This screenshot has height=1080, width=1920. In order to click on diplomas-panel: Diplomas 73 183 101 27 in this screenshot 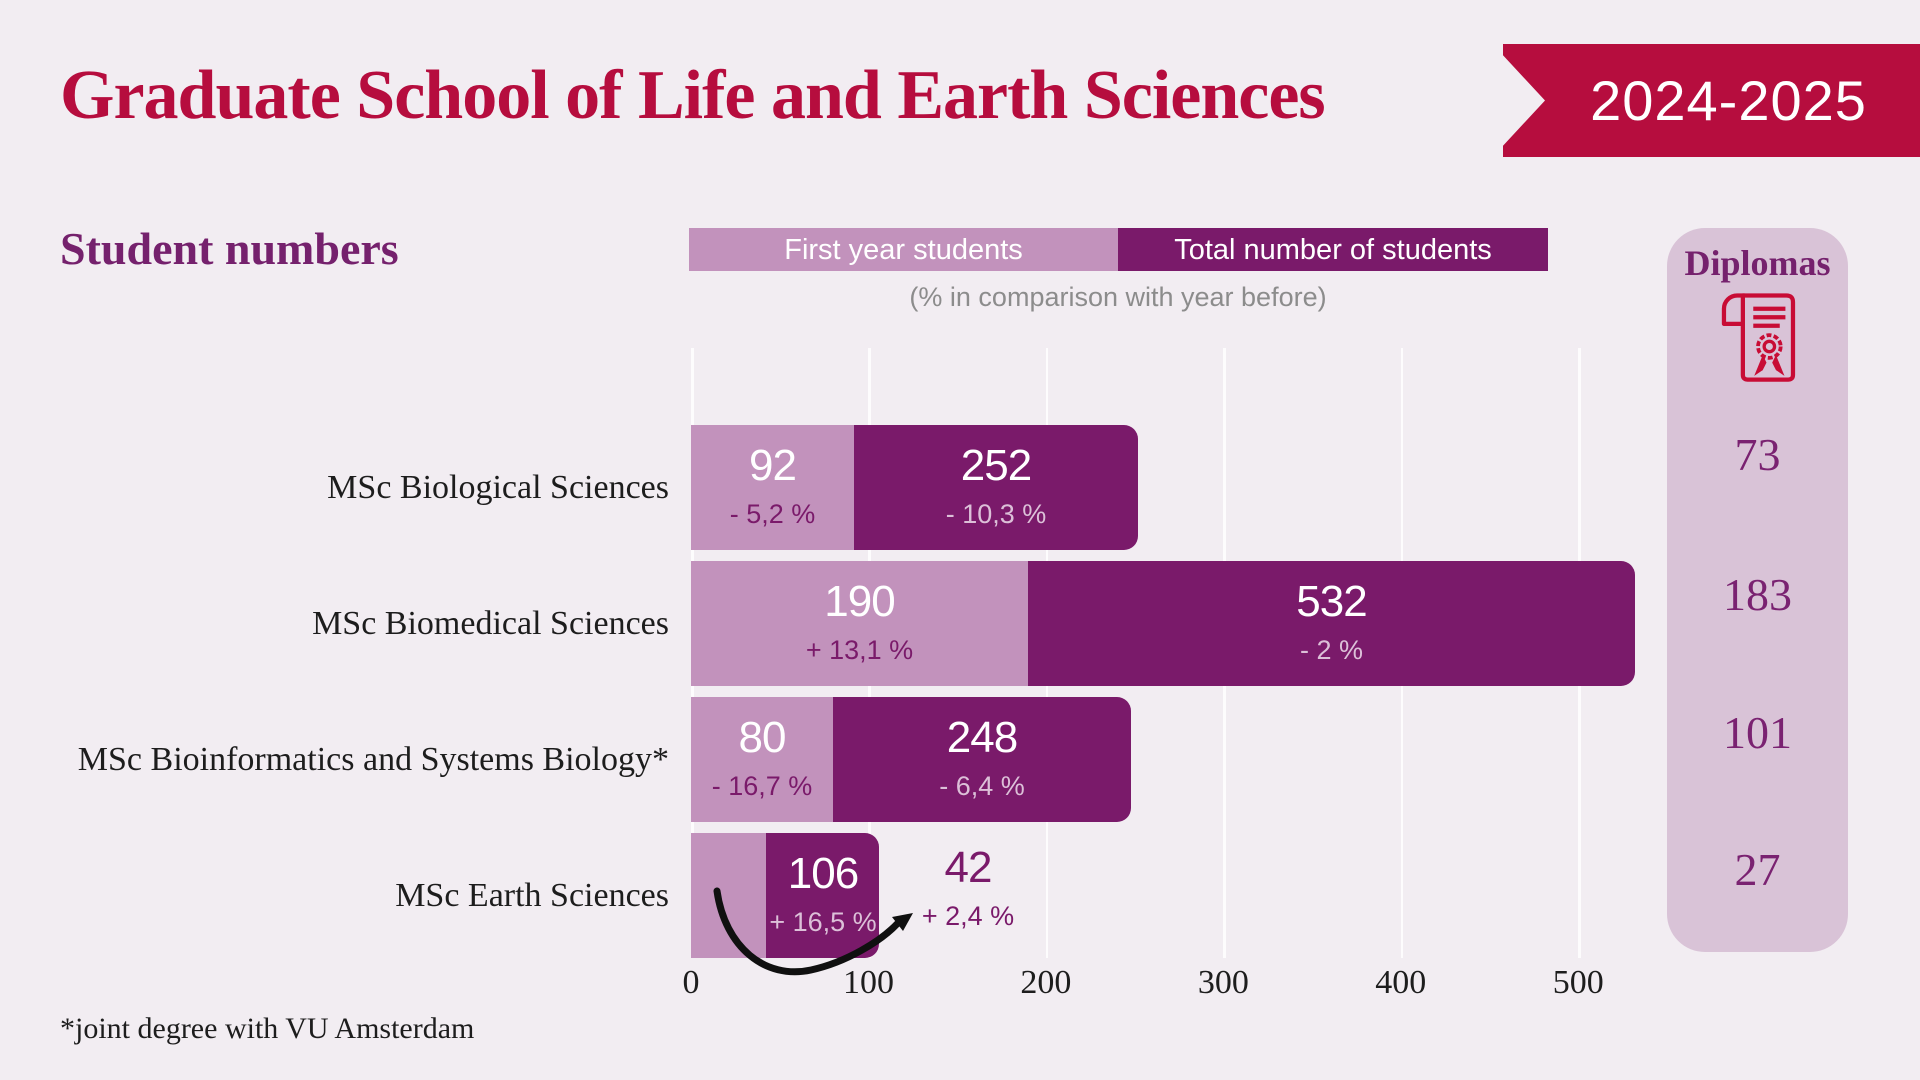, I will do `click(1757, 590)`.